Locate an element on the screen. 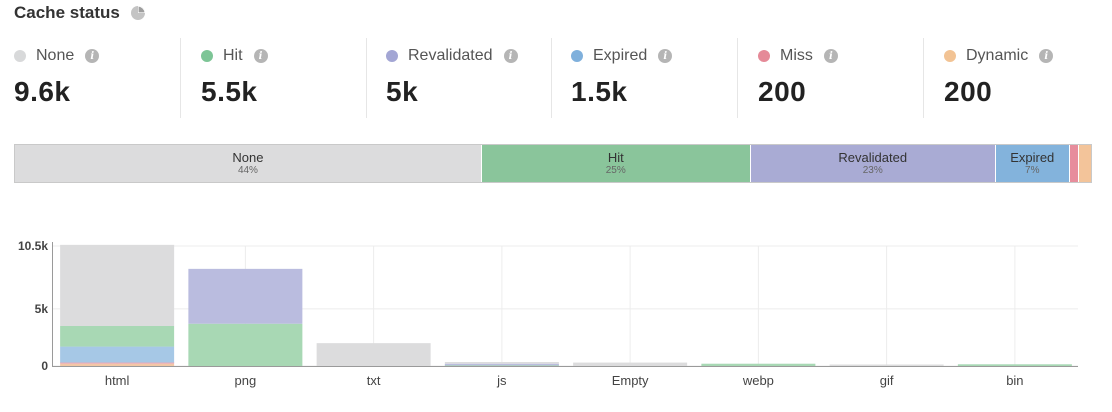  distribution-segment-revalidated: Revalidated 23% is located at coordinates (873, 163).